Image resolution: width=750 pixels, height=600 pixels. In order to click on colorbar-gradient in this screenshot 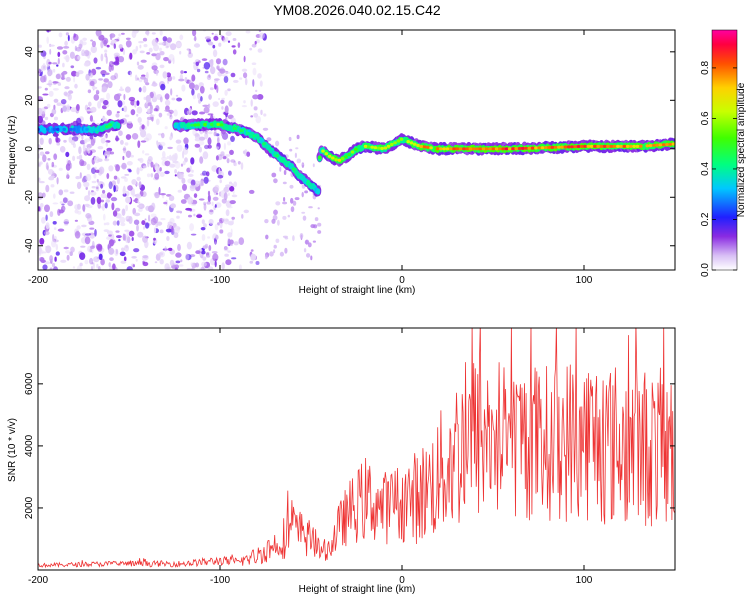, I will do `click(724, 150)`.